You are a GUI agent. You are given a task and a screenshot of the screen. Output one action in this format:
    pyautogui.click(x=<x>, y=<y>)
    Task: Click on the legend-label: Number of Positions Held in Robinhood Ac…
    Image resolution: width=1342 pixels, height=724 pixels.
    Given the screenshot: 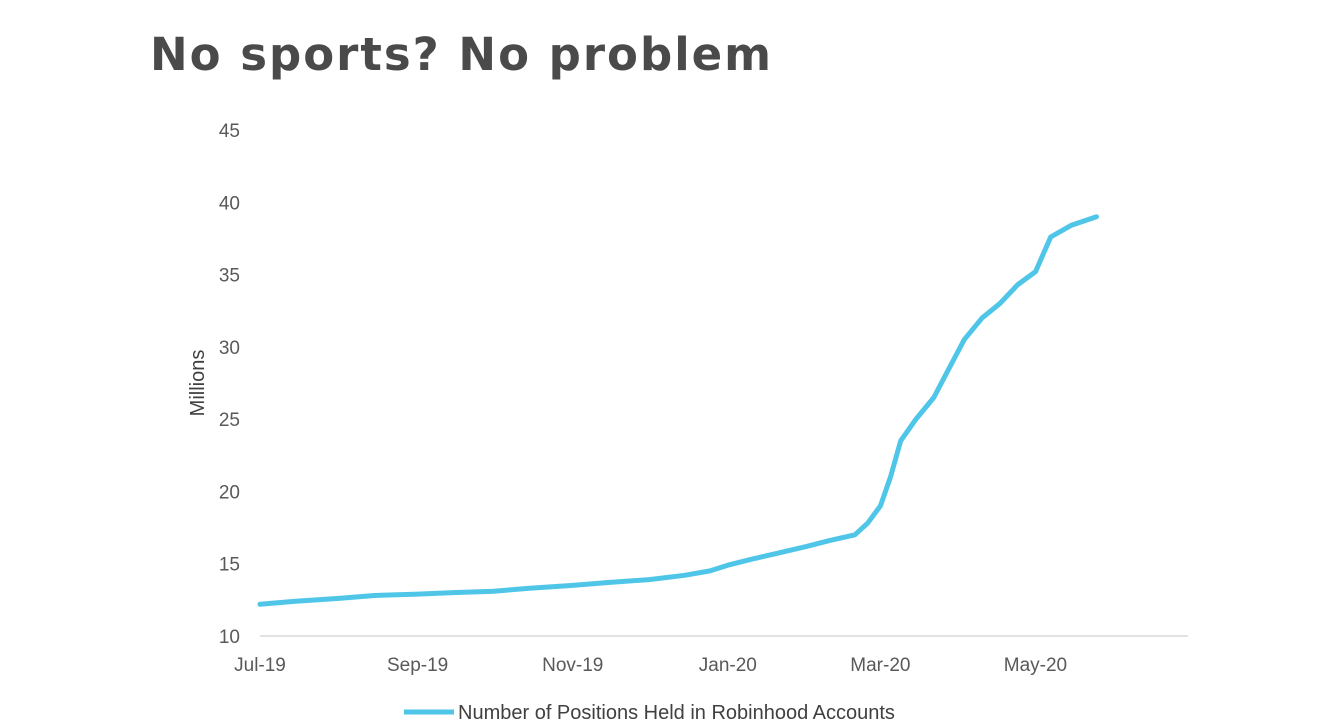 What is the action you would take?
    pyautogui.click(x=676, y=713)
    